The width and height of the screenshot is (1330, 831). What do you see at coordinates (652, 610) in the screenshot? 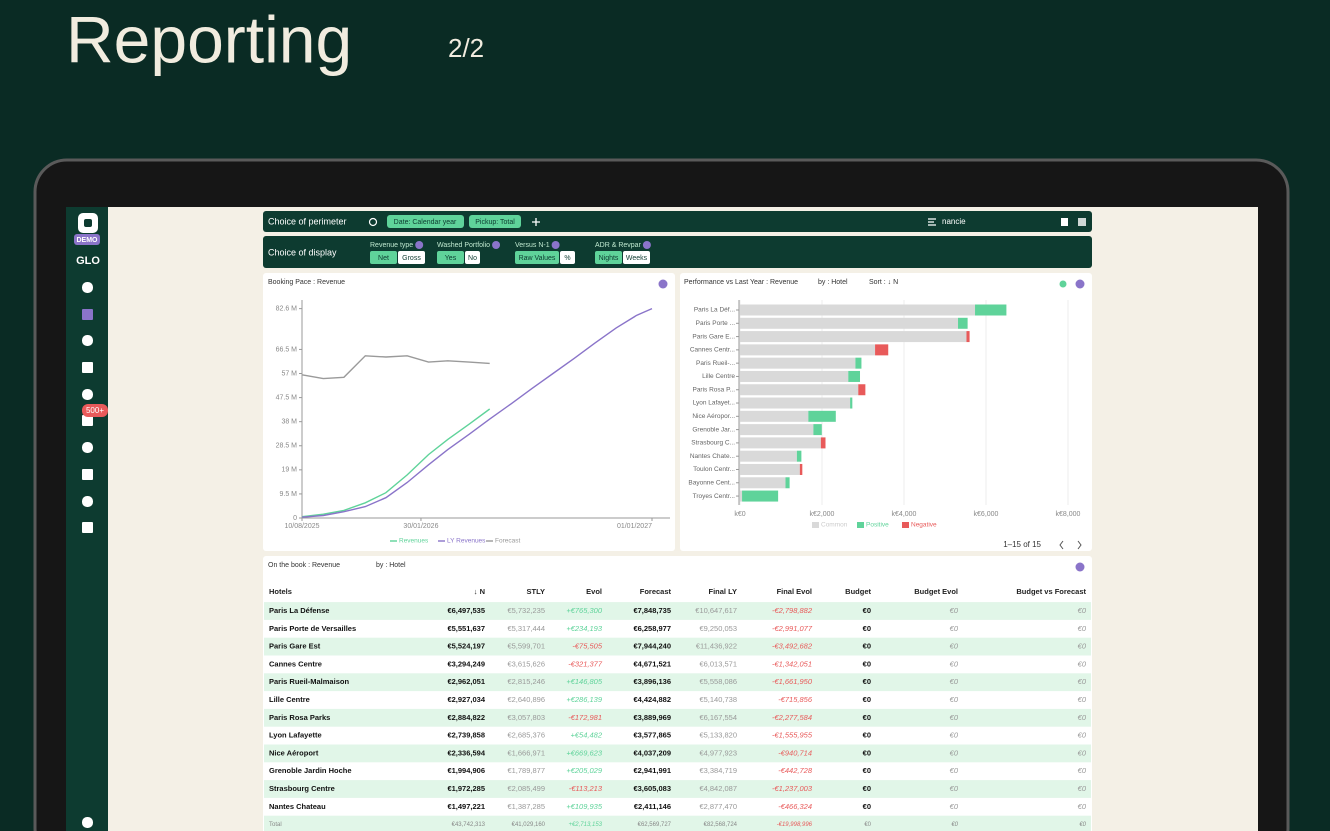
I see `table-cell: €7,848,735` at bounding box center [652, 610].